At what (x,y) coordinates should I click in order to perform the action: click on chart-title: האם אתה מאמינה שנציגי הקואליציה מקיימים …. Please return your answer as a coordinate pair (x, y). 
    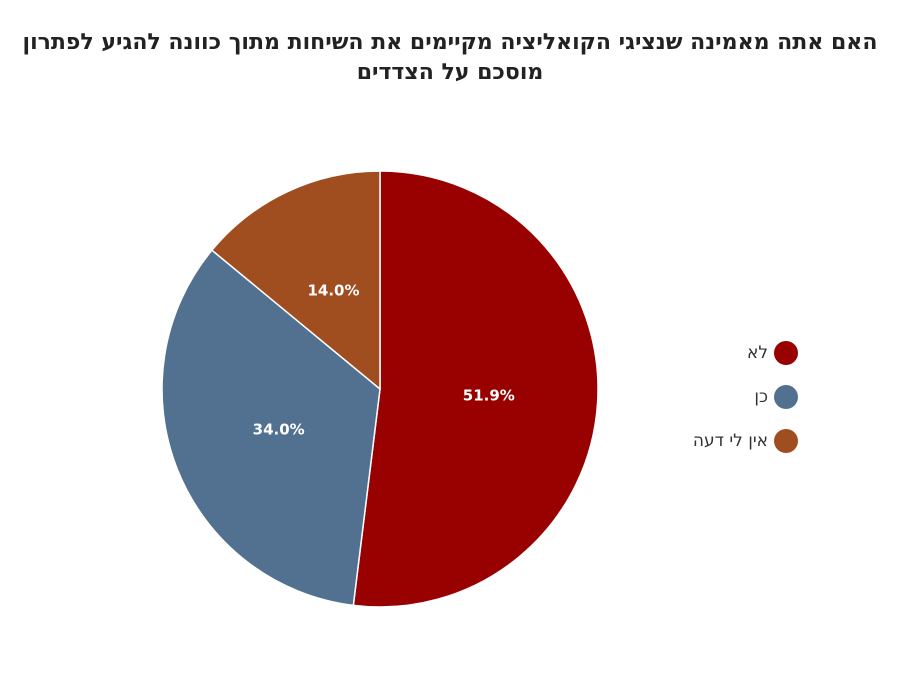
    Looking at the image, I should click on (450, 57).